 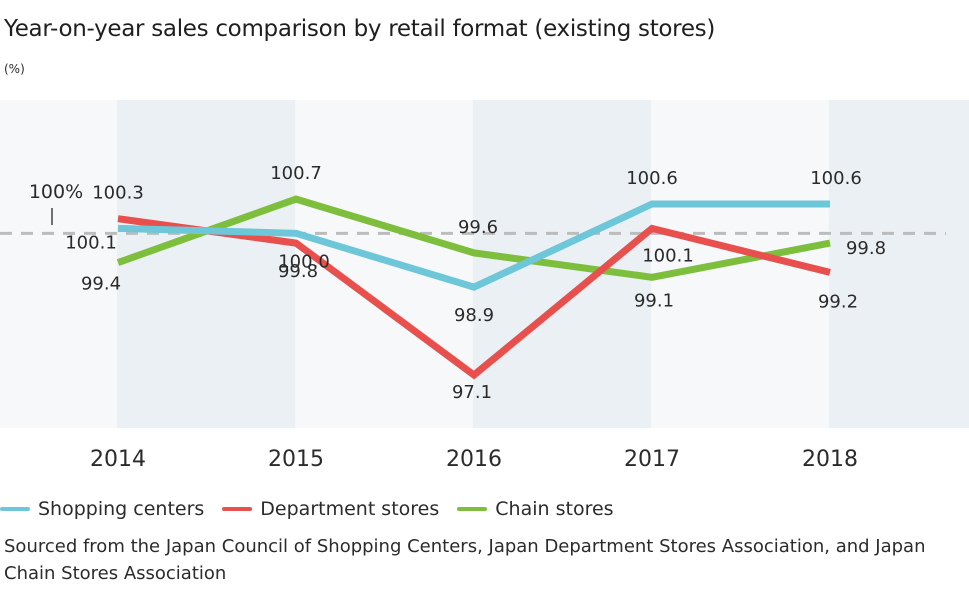 I want to click on data-label-department-stores-2018: 99.2, so click(x=838, y=301).